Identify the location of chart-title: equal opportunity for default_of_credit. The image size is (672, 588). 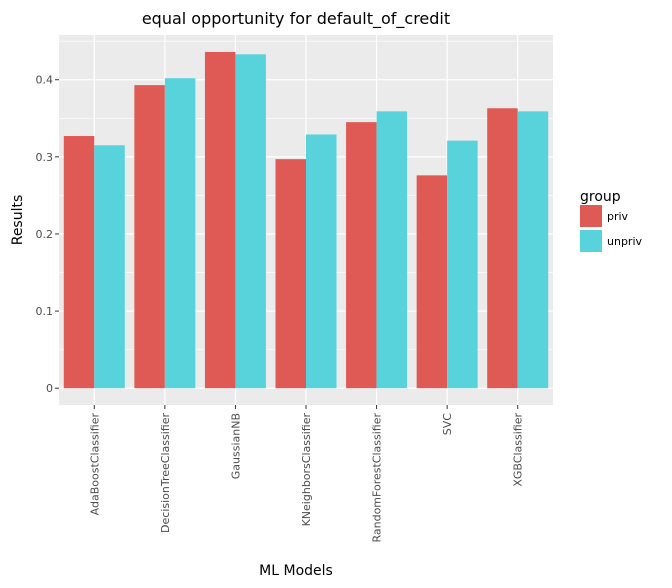
(296, 19).